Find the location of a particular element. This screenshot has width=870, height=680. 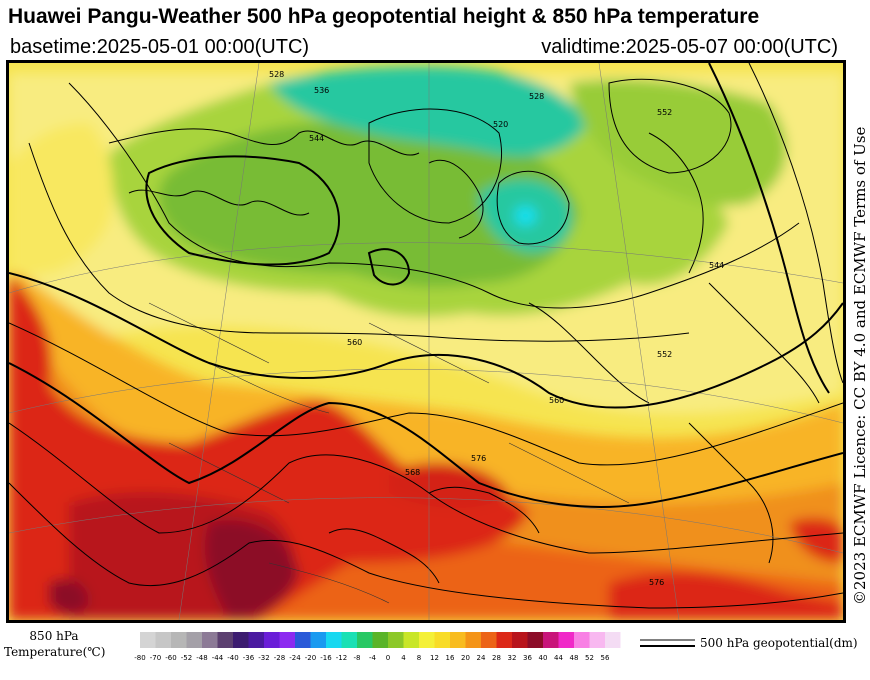

colorbar-tick-label: -44 is located at coordinates (218, 658).